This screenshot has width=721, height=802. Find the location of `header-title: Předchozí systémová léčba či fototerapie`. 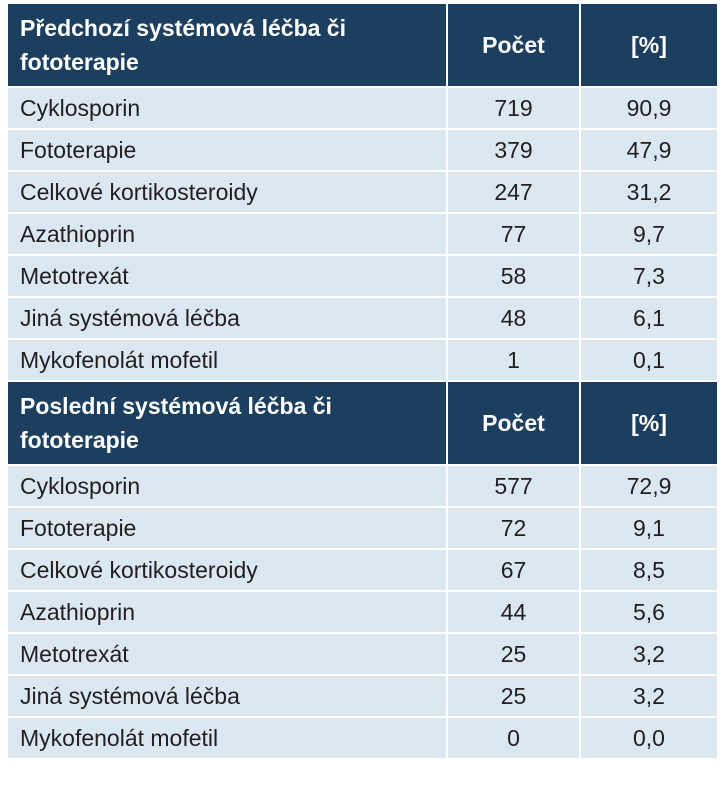

header-title: Předchozí systémová léčba či fototerapie is located at coordinates (227, 45).